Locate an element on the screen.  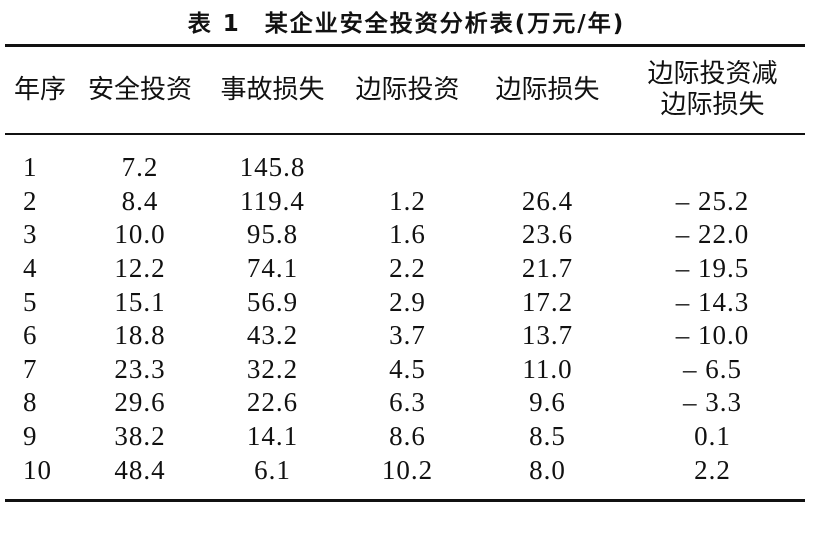
table-cell: 5 is located at coordinates (30, 301).